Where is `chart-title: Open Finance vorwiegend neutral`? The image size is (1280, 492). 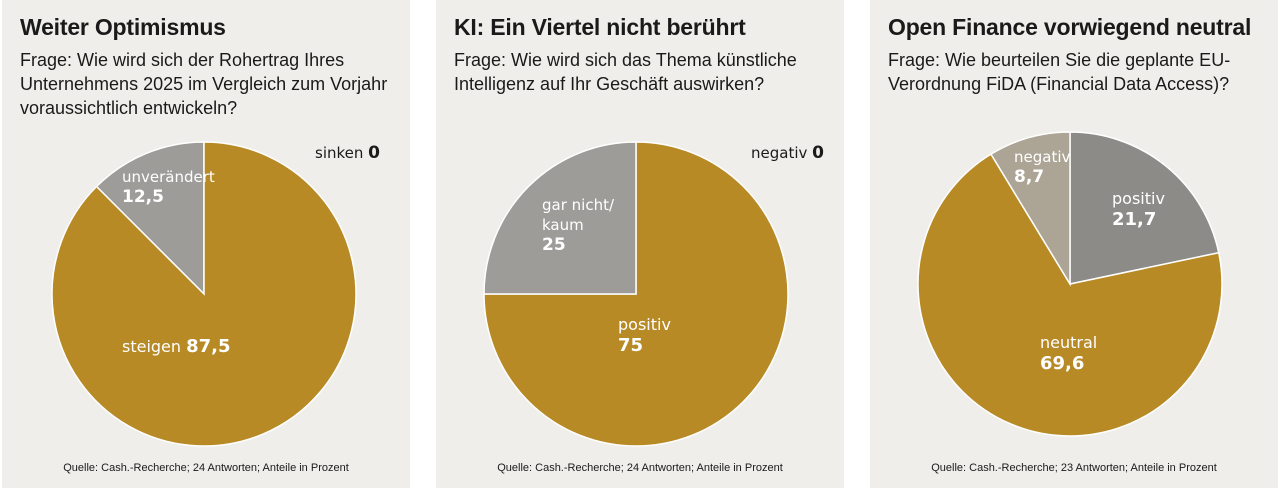
chart-title: Open Finance vorwiegend neutral is located at coordinates (1070, 27).